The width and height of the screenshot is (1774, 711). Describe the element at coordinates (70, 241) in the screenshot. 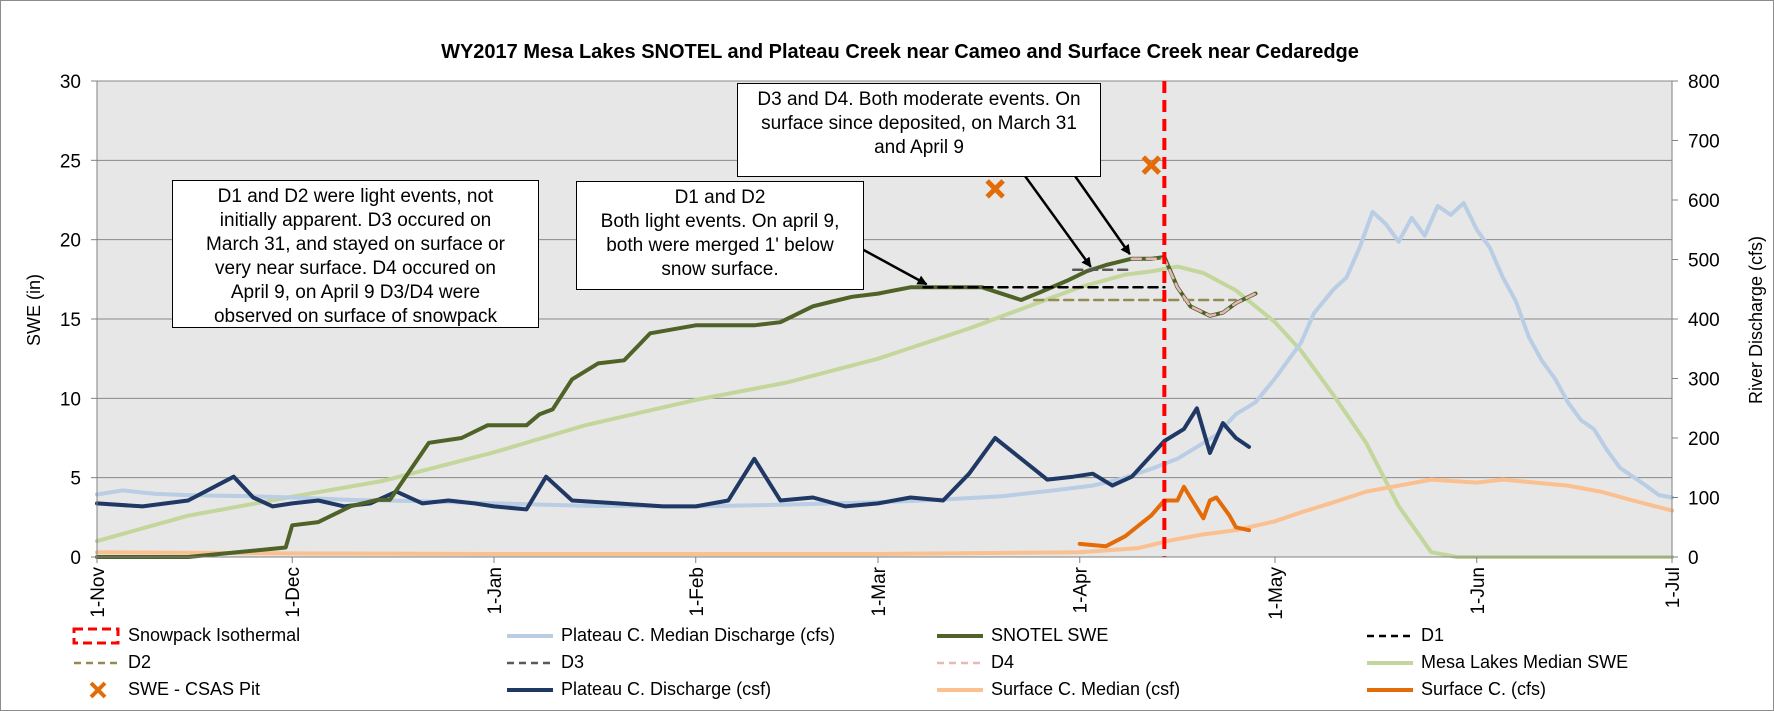

I see `y-tick-label: 20` at that location.